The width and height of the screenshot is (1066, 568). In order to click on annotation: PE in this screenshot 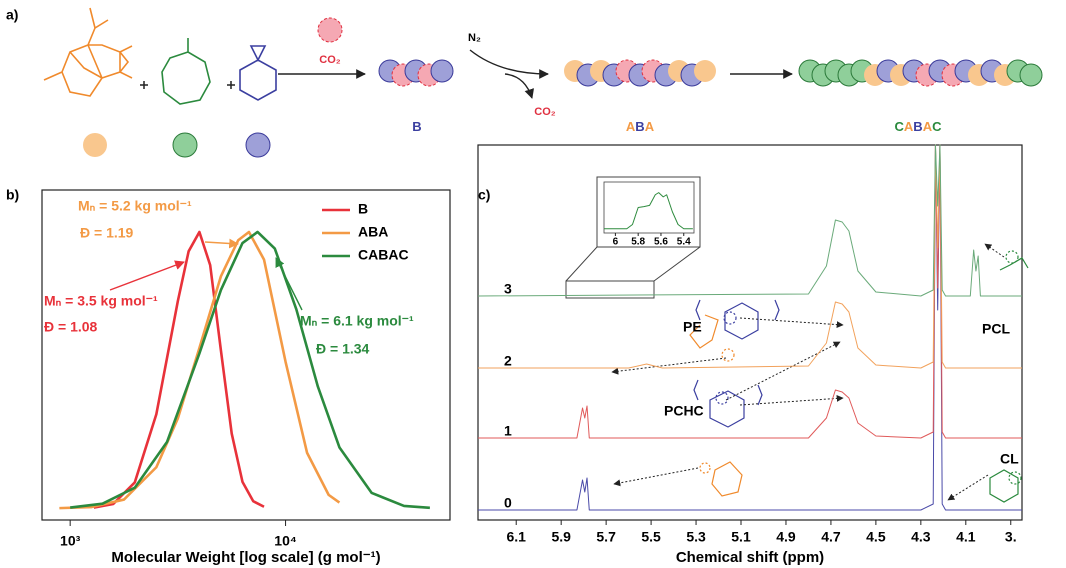, I will do `click(692, 327)`.